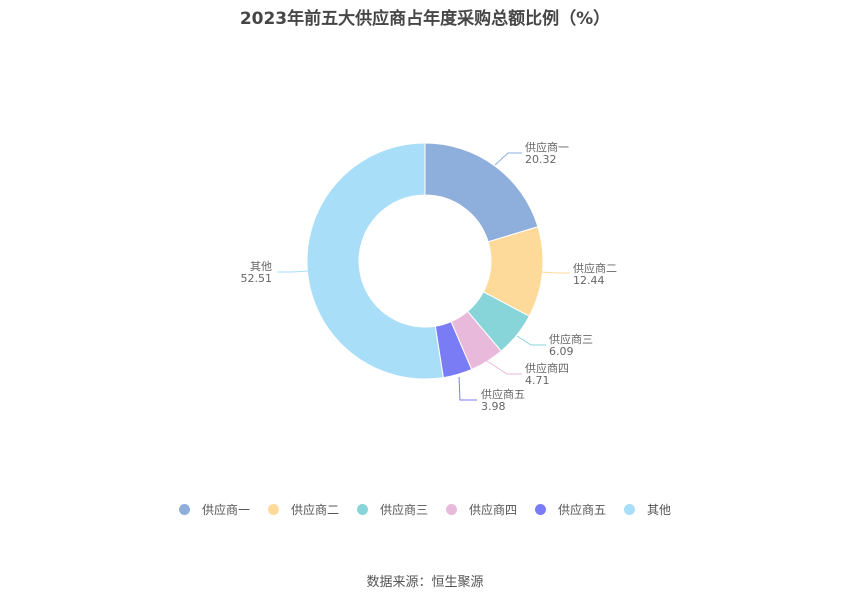  I want to click on legend-item-supplier-4: 供应商四, so click(481, 509).